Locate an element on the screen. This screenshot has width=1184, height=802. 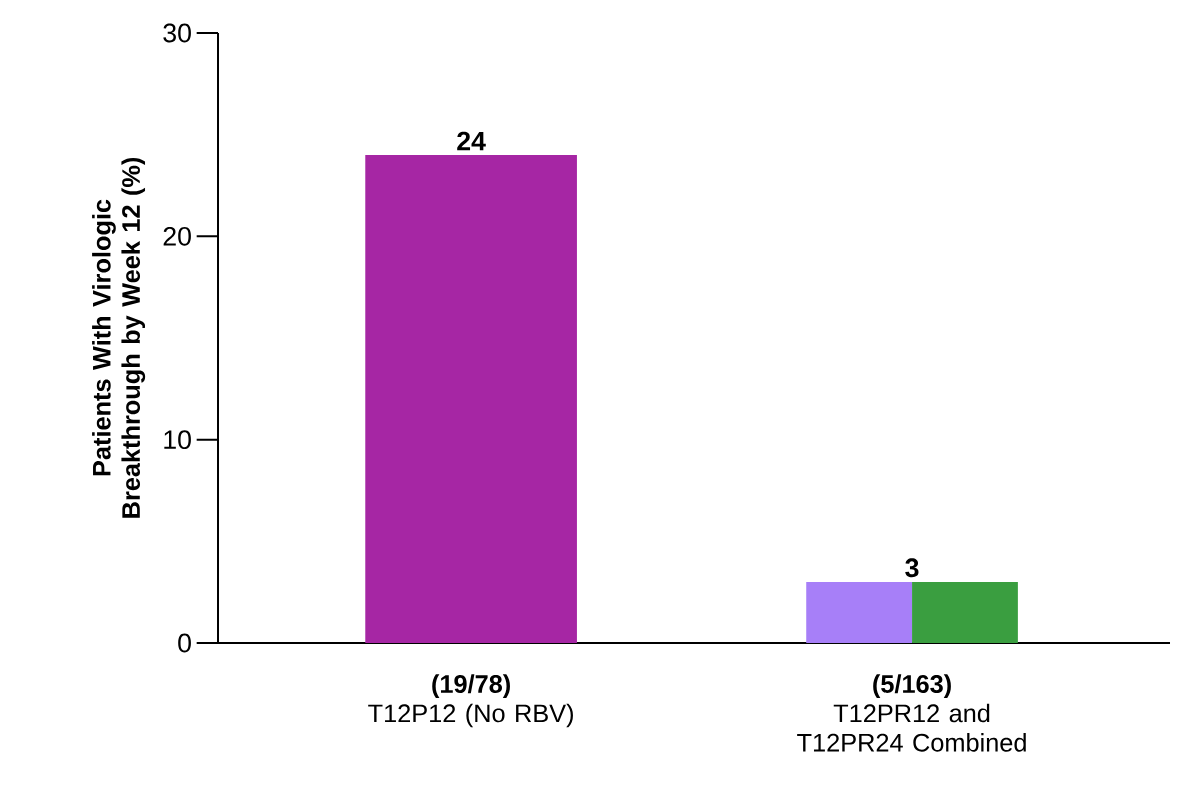
text: (19/78) is located at coordinates (471, 686).